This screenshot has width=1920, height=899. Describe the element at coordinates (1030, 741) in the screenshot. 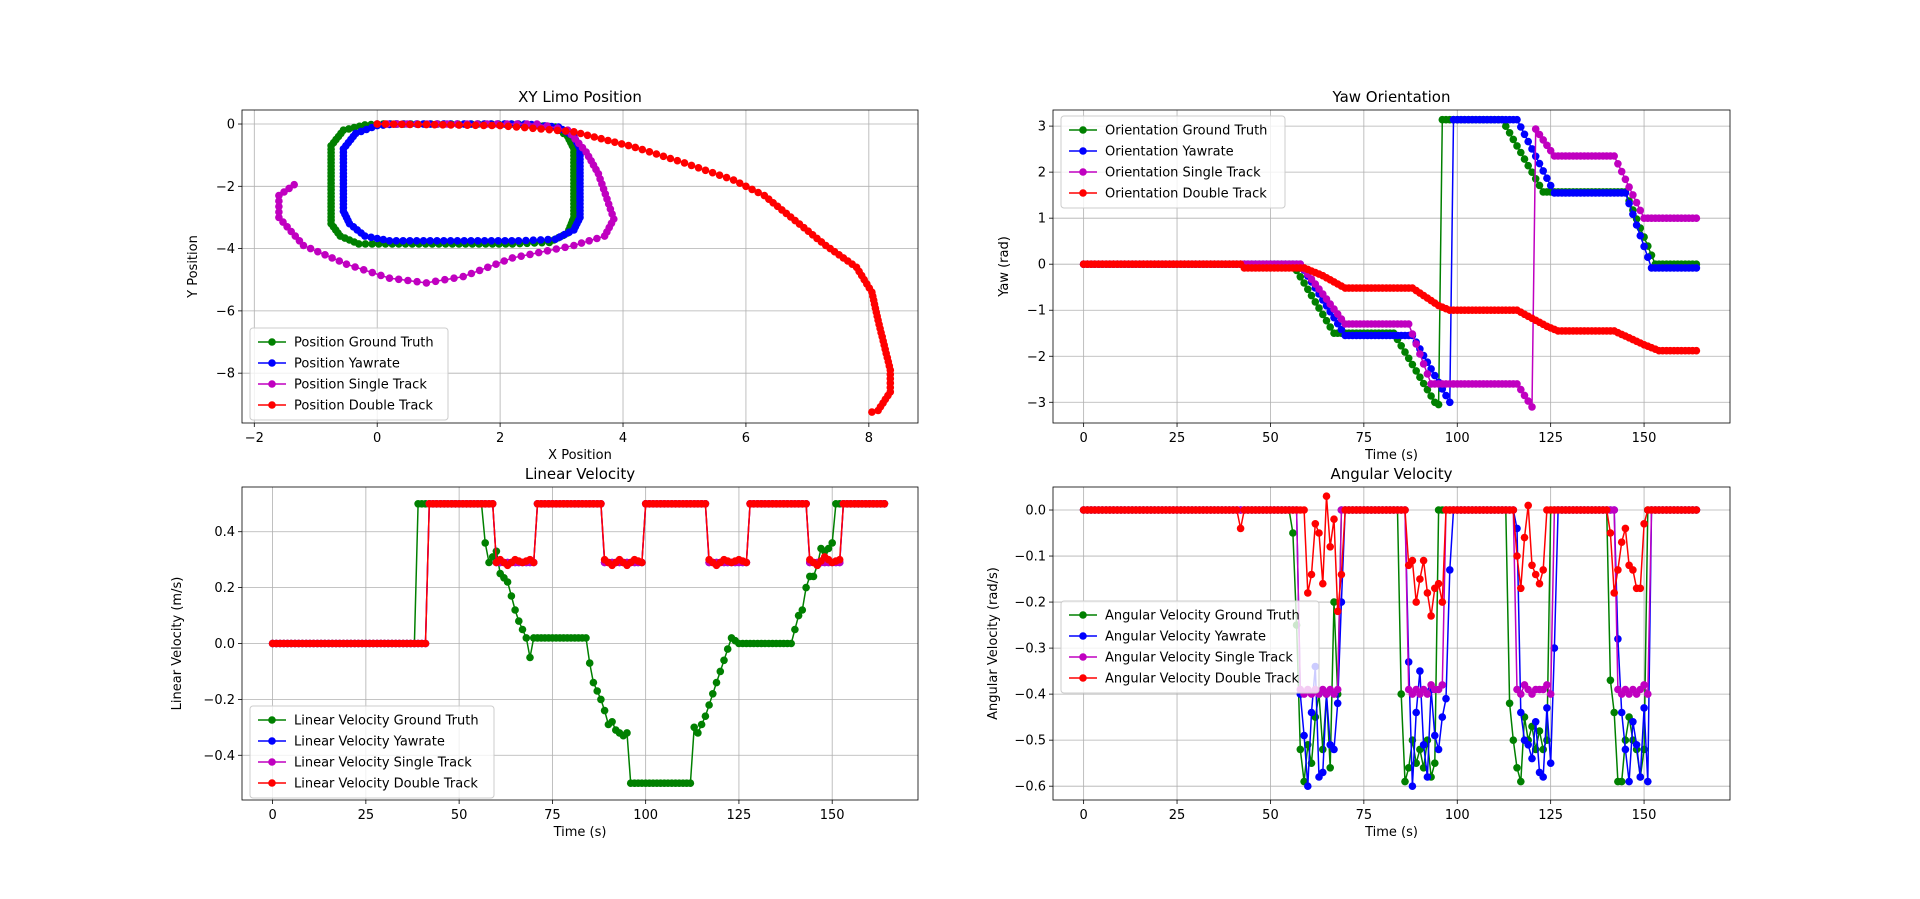

I see `y-tick-label: −0.5` at that location.